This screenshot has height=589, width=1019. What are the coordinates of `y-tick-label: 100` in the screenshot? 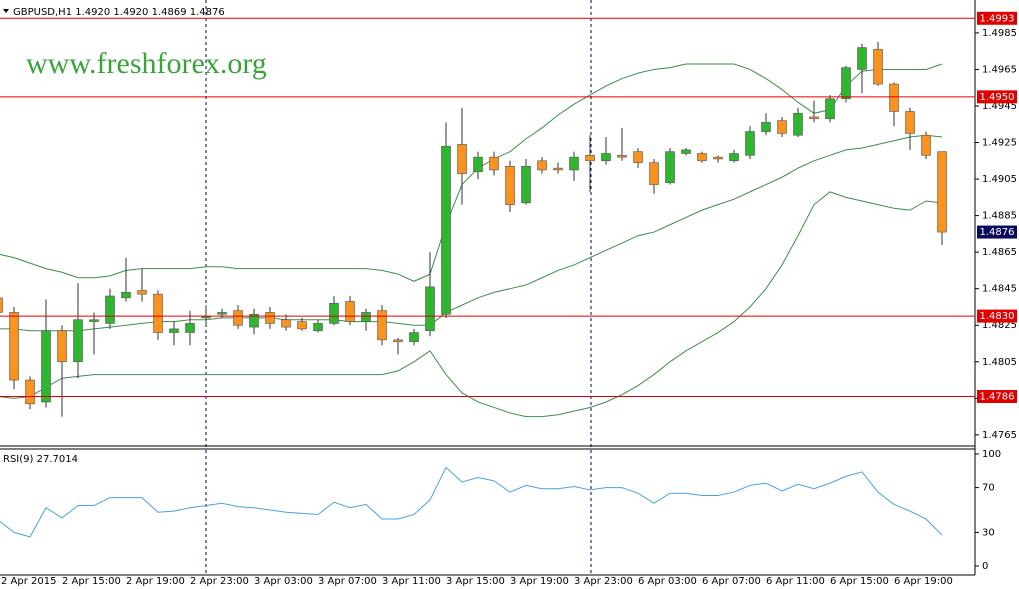 It's located at (991, 454).